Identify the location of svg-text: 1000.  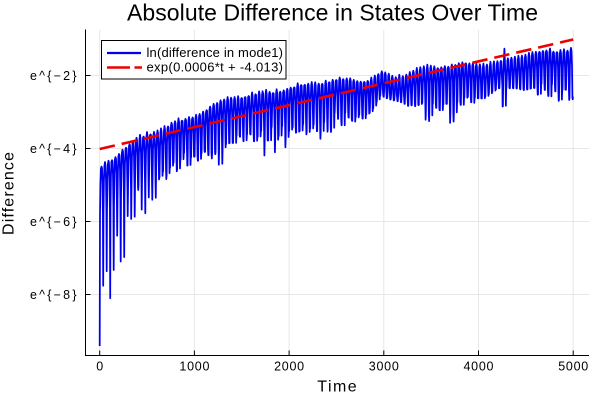
(194, 367).